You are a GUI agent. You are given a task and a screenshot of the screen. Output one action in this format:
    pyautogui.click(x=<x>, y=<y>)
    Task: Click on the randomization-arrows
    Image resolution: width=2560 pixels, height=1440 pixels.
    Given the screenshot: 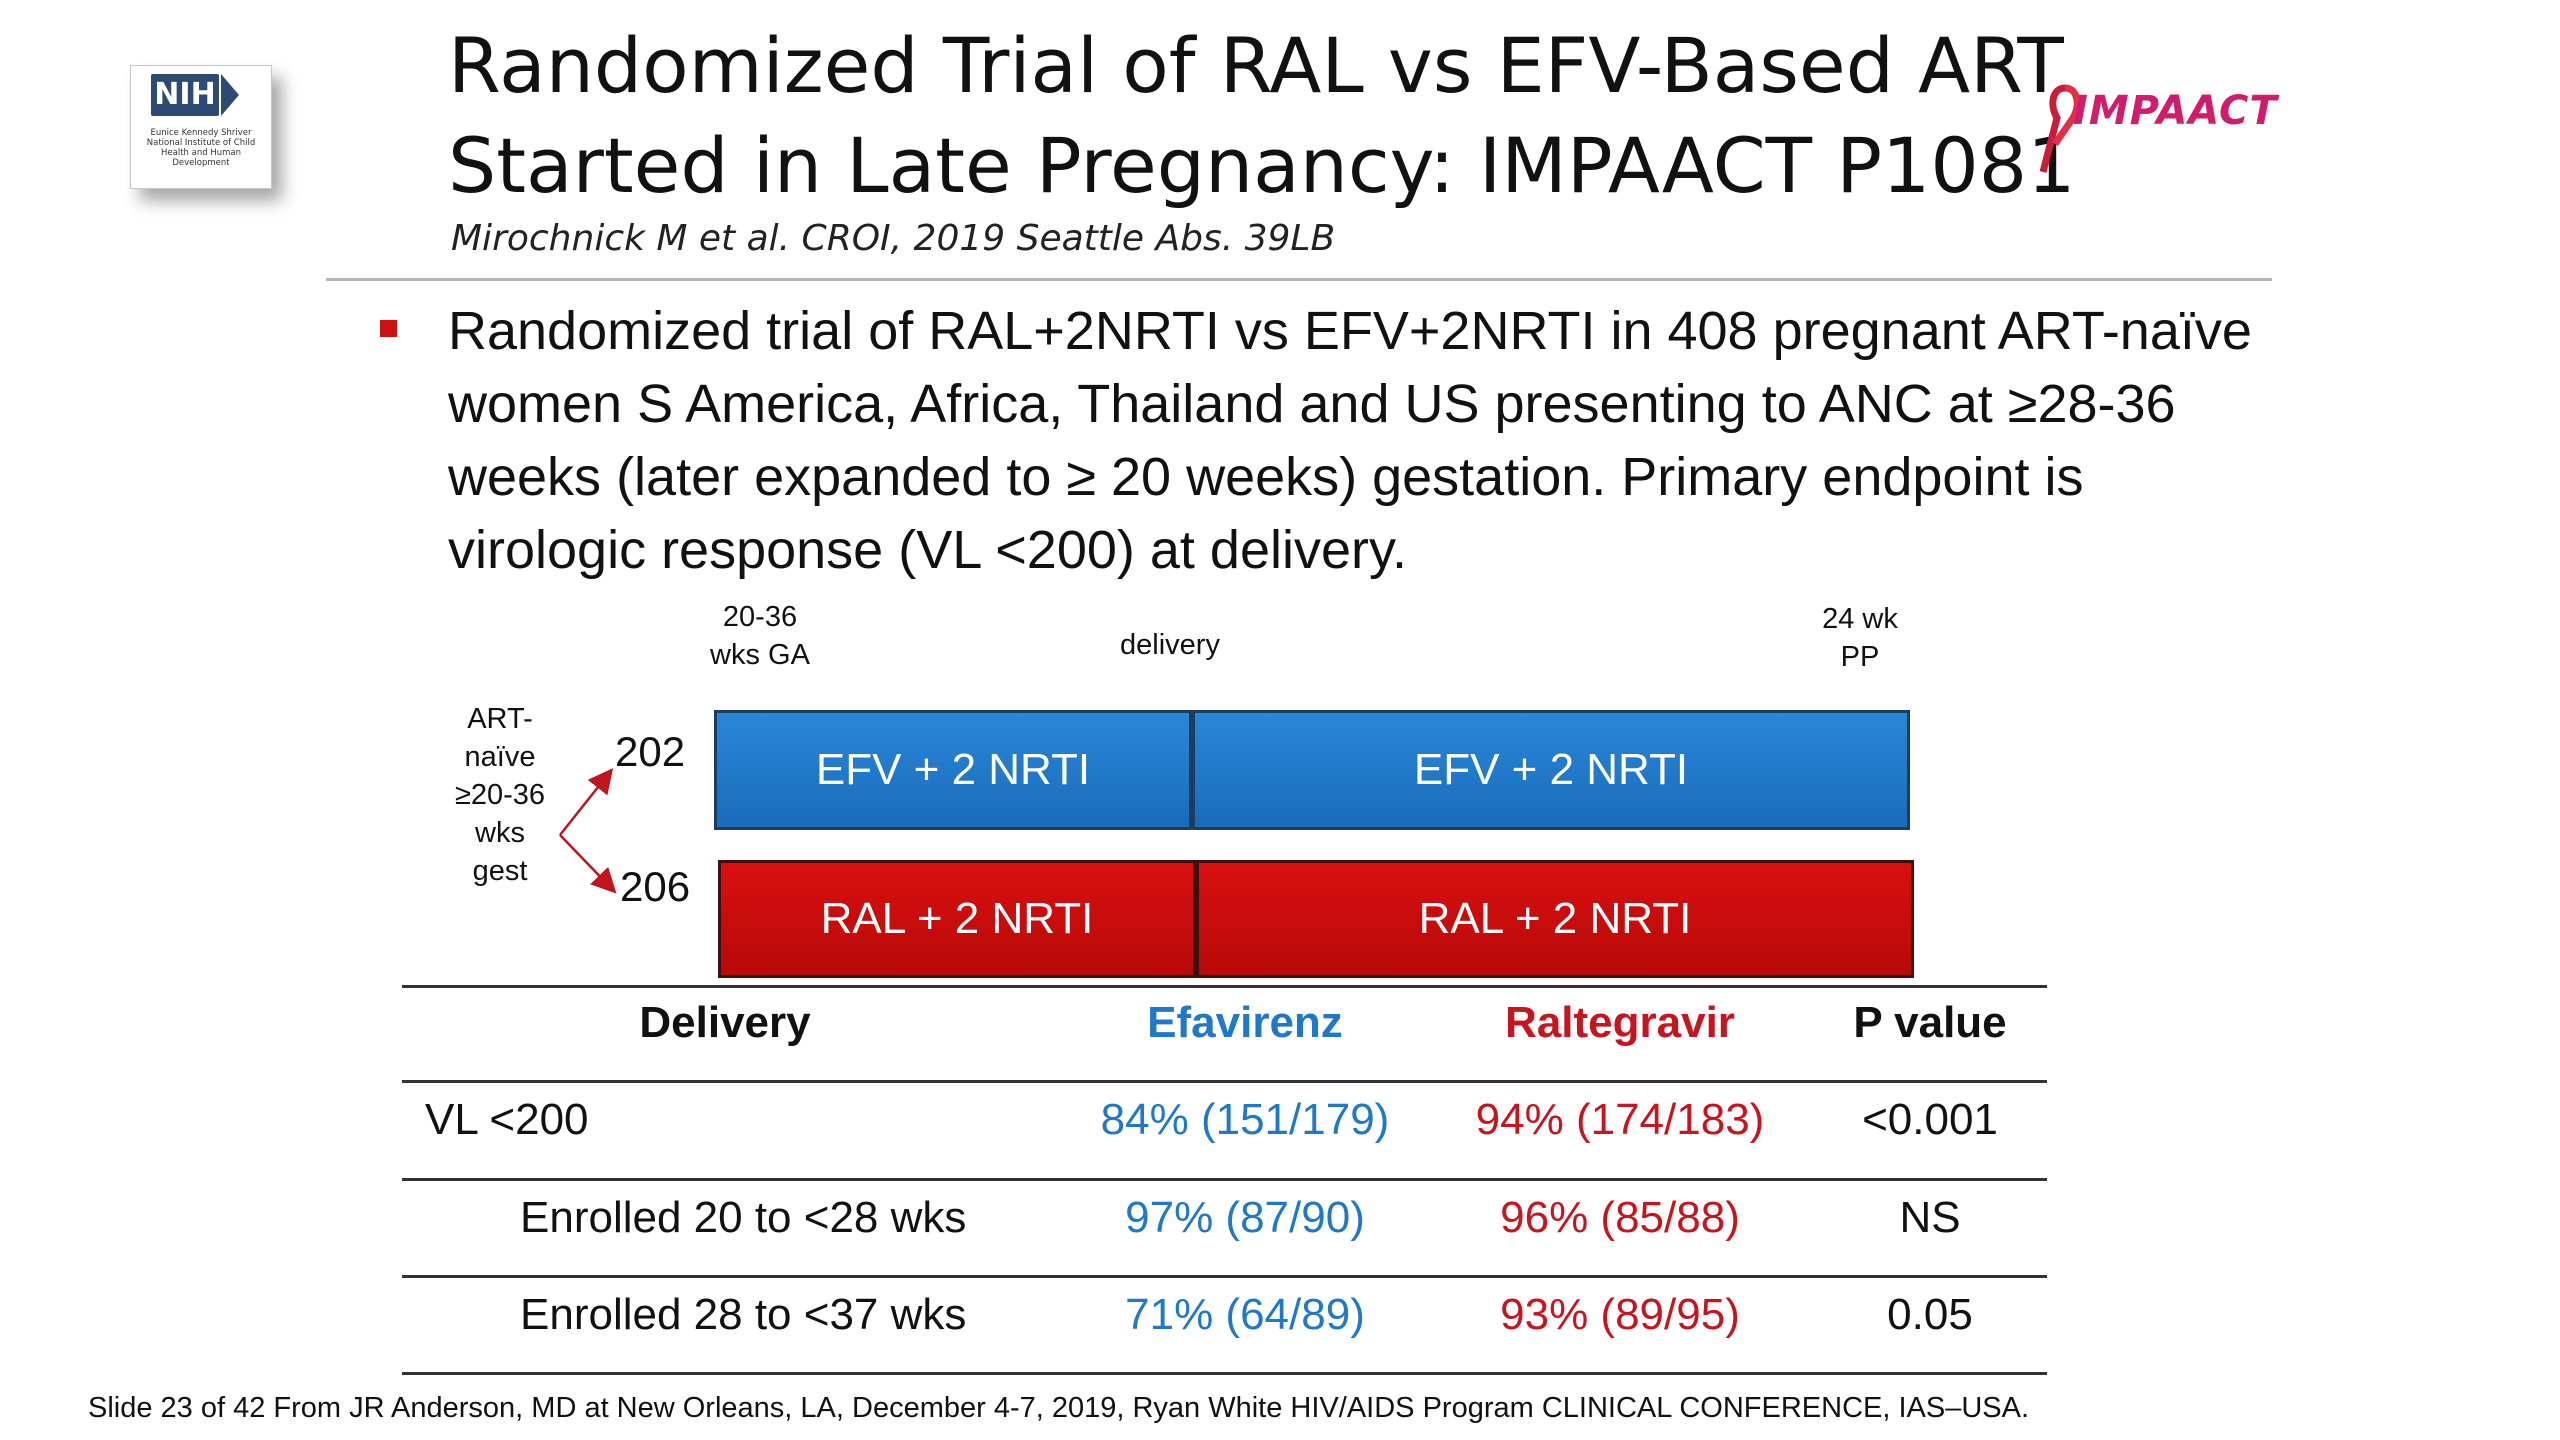 What is the action you would take?
    pyautogui.click(x=588, y=831)
    